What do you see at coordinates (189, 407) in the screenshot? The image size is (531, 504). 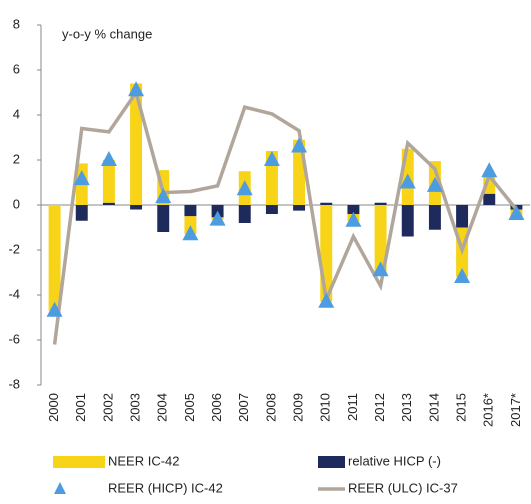 I see `x-tick-label: 2005` at bounding box center [189, 407].